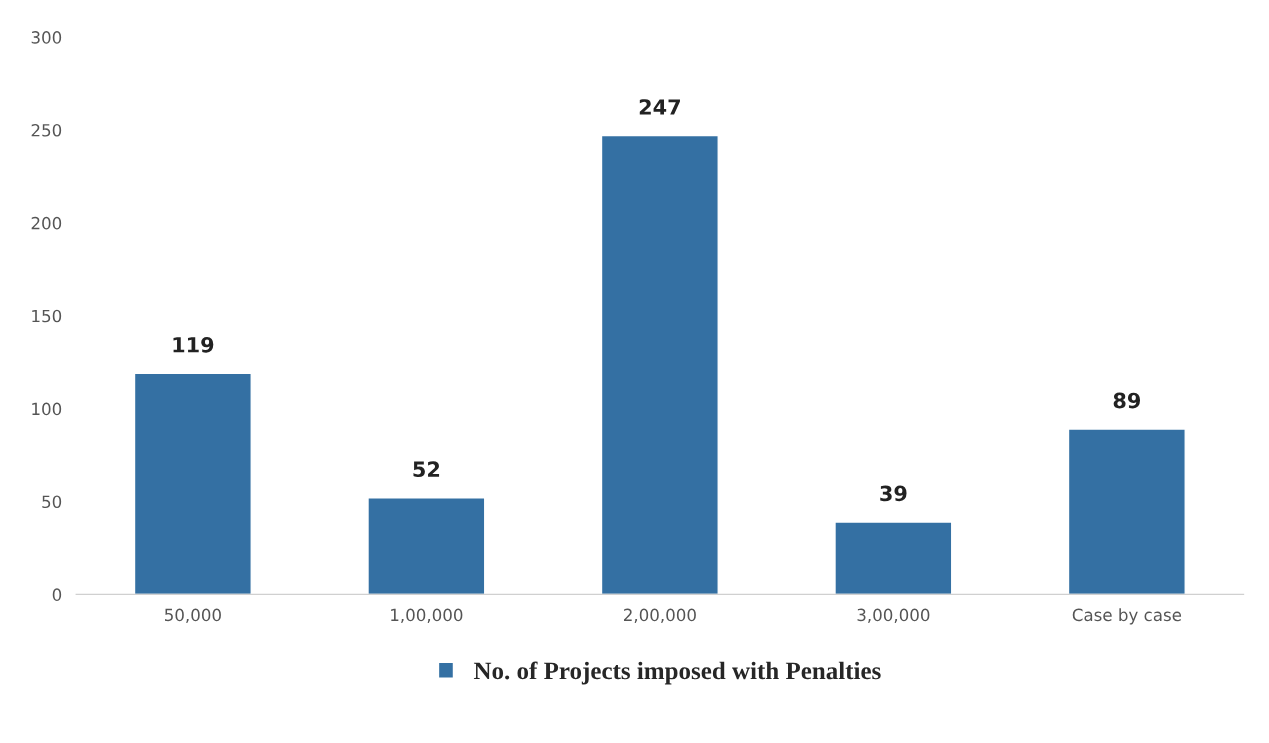 This screenshot has width=1269, height=743. I want to click on x-tick-label: 2,00,000, so click(659, 615).